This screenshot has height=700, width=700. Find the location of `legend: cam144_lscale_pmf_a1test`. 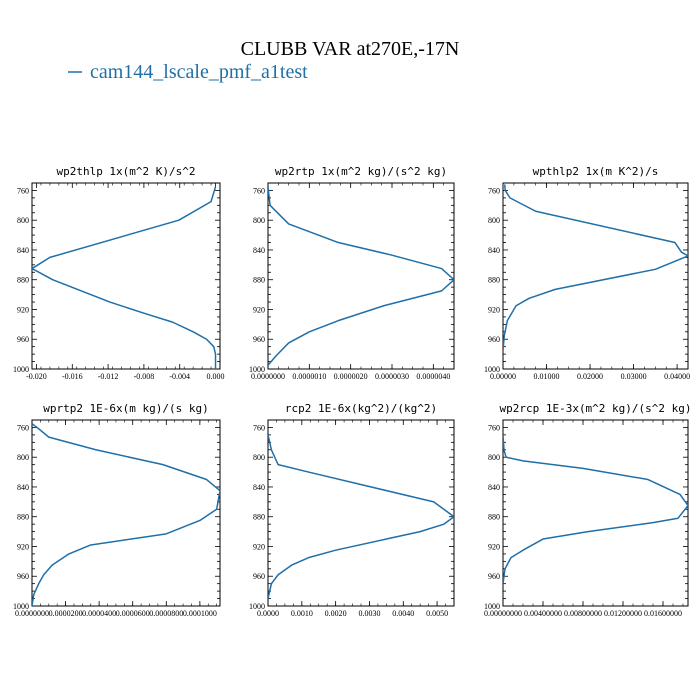

legend: cam144_lscale_pmf_a1test is located at coordinates (188, 72).